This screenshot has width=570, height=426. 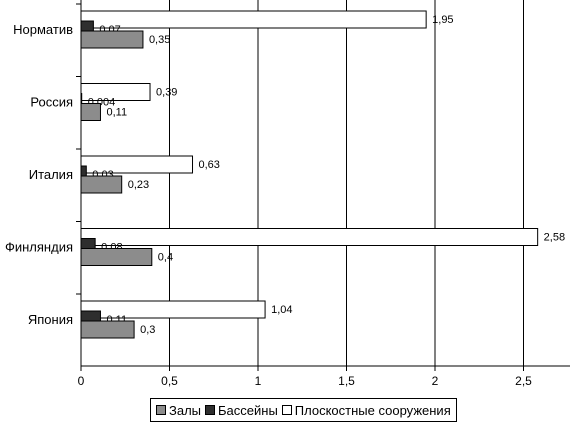 I want to click on data-label-2-2: 0,63, so click(x=209, y=165).